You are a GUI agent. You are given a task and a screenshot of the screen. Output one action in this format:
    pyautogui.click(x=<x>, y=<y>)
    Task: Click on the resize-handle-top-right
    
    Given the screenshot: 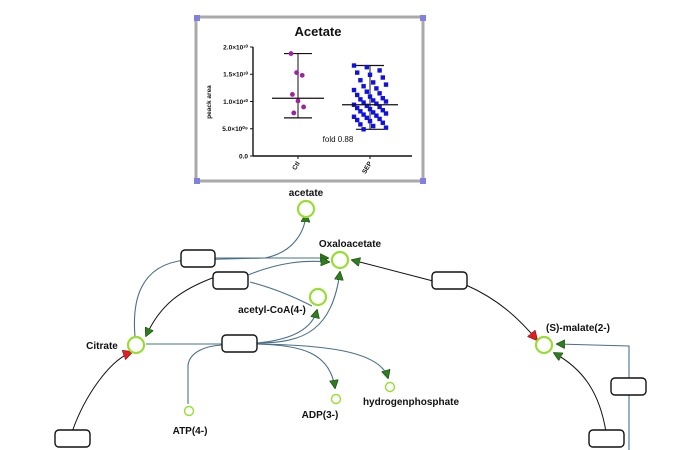 What is the action you would take?
    pyautogui.click(x=423, y=18)
    